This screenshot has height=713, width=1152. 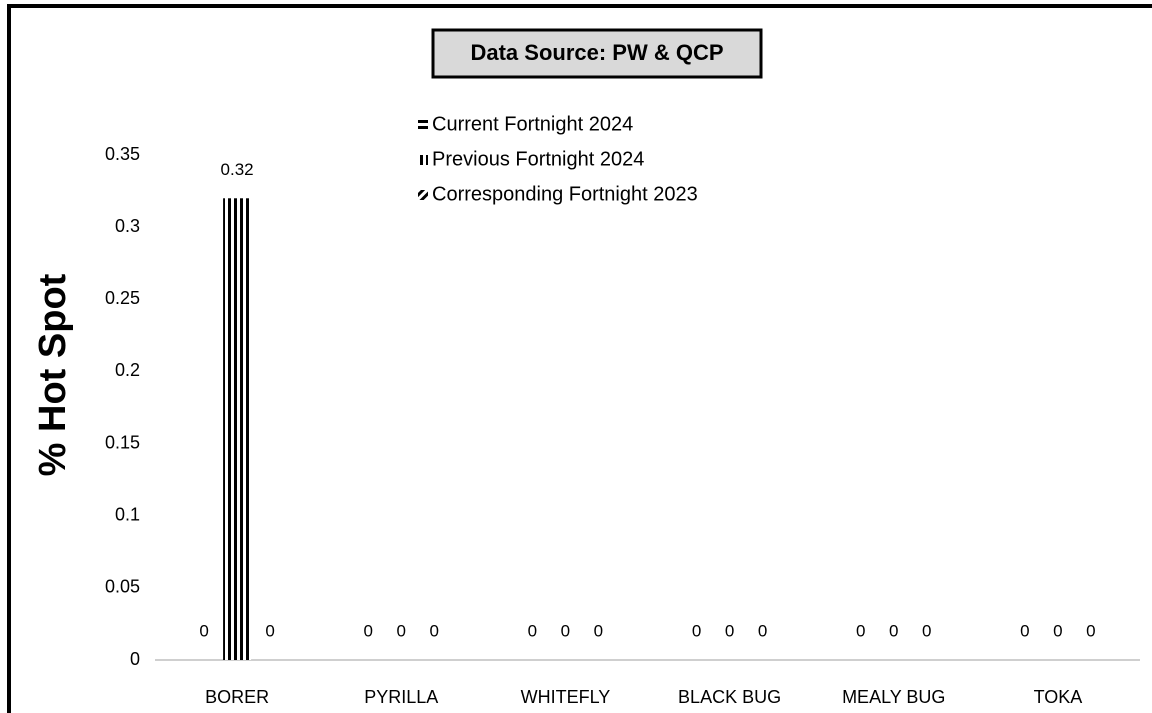 I want to click on y-tick-label: 0.2, so click(x=127, y=370).